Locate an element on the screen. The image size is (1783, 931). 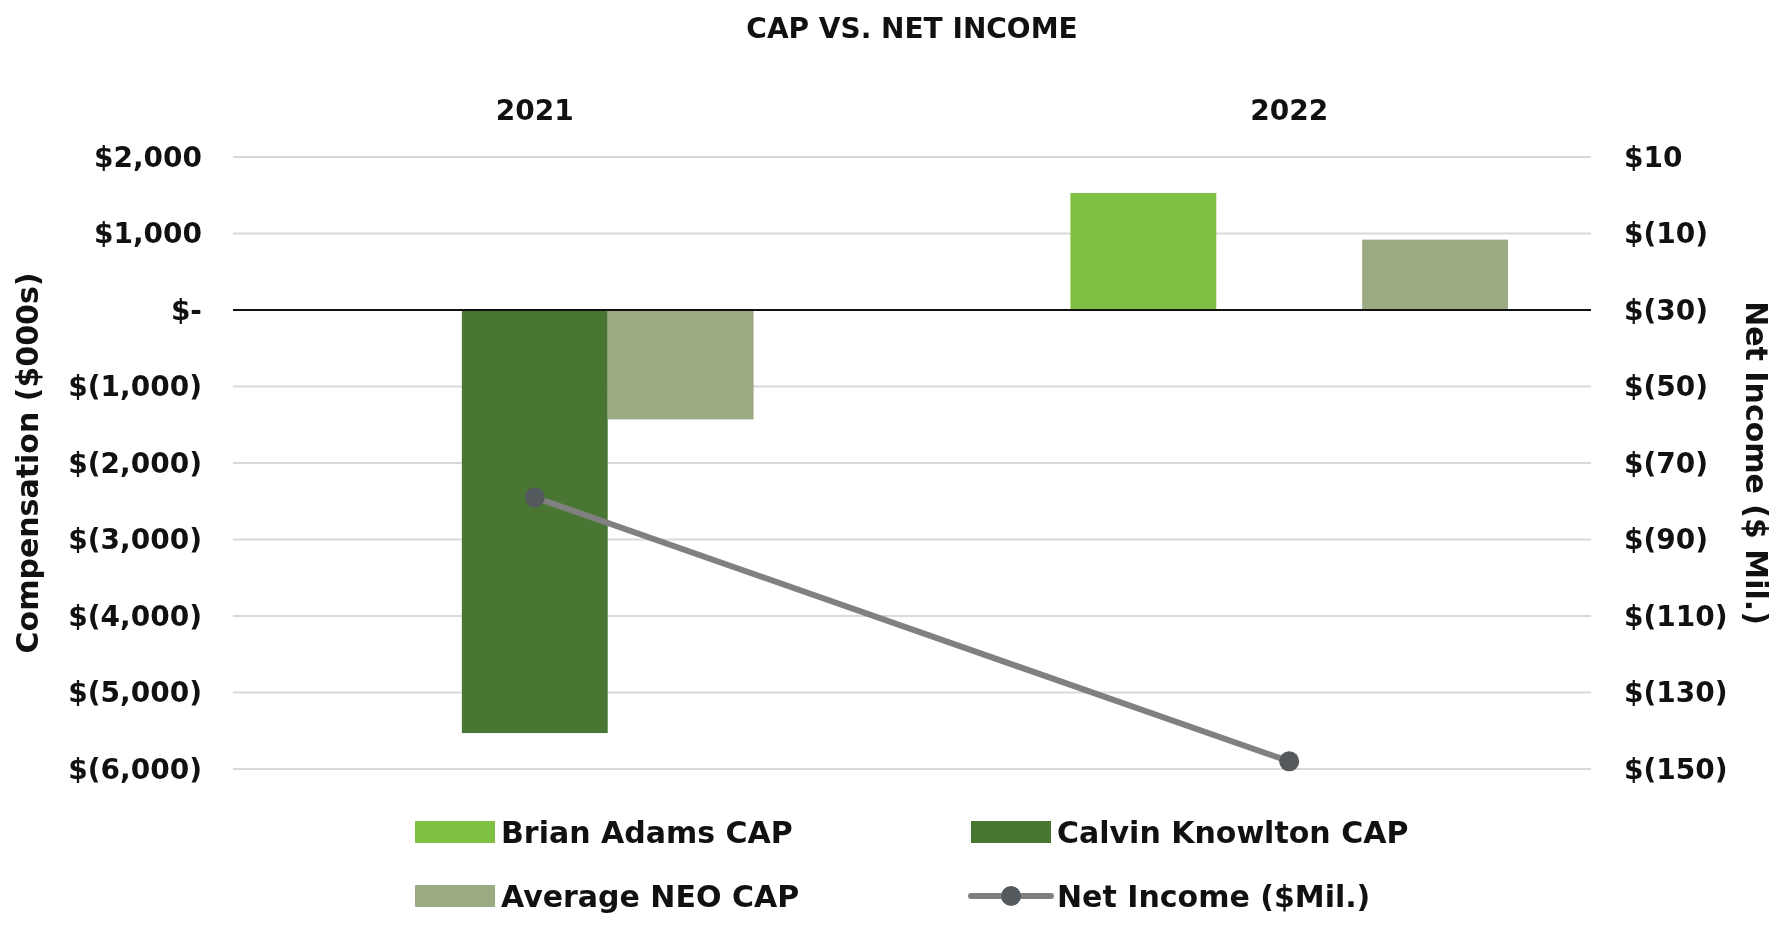
y-tick-label: $(6,000) is located at coordinates (135, 769).